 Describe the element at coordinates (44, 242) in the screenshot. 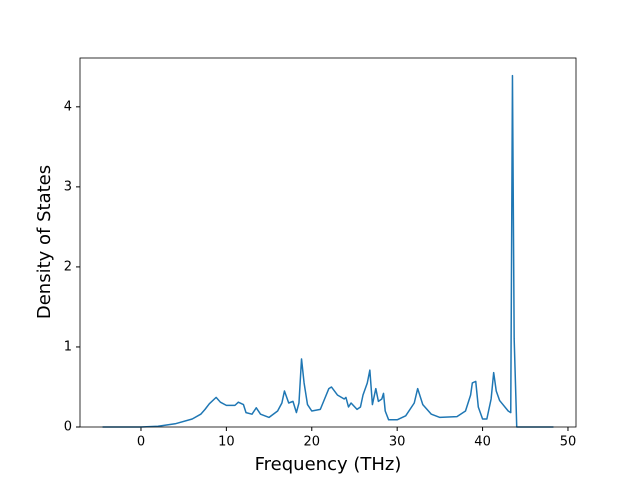

I see `y-axis-label: Density of States` at that location.